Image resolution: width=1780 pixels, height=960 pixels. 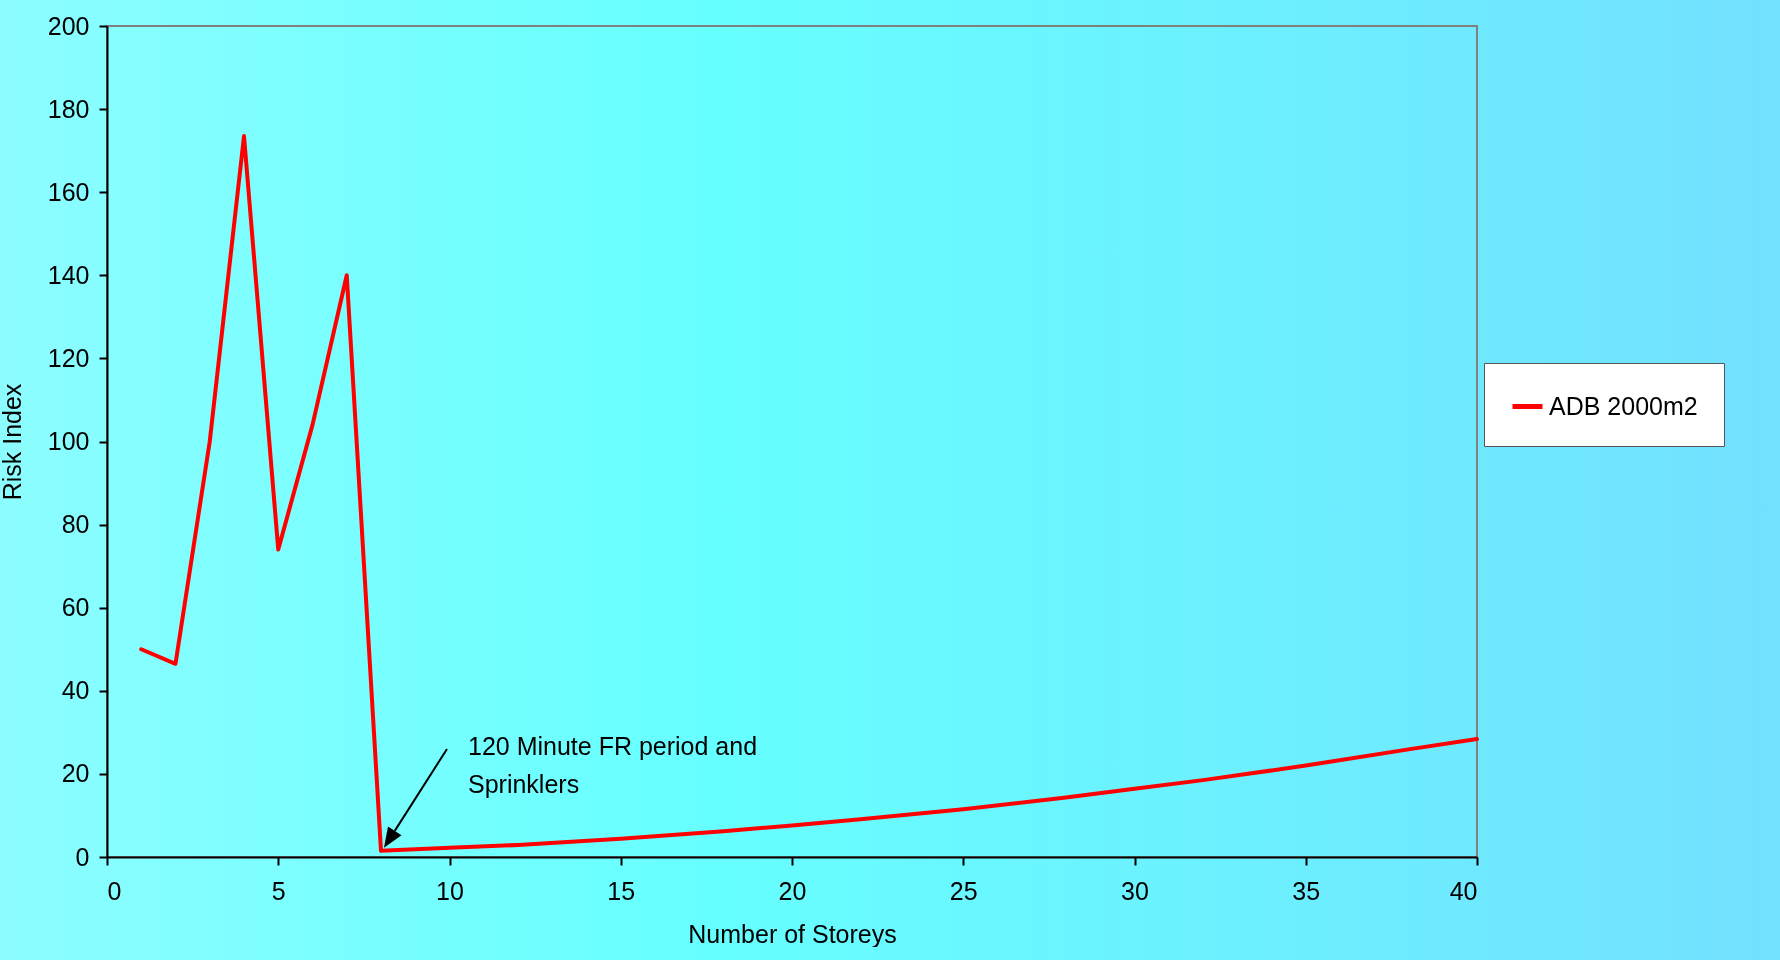 I want to click on y-tick-label: 100, so click(x=68, y=441).